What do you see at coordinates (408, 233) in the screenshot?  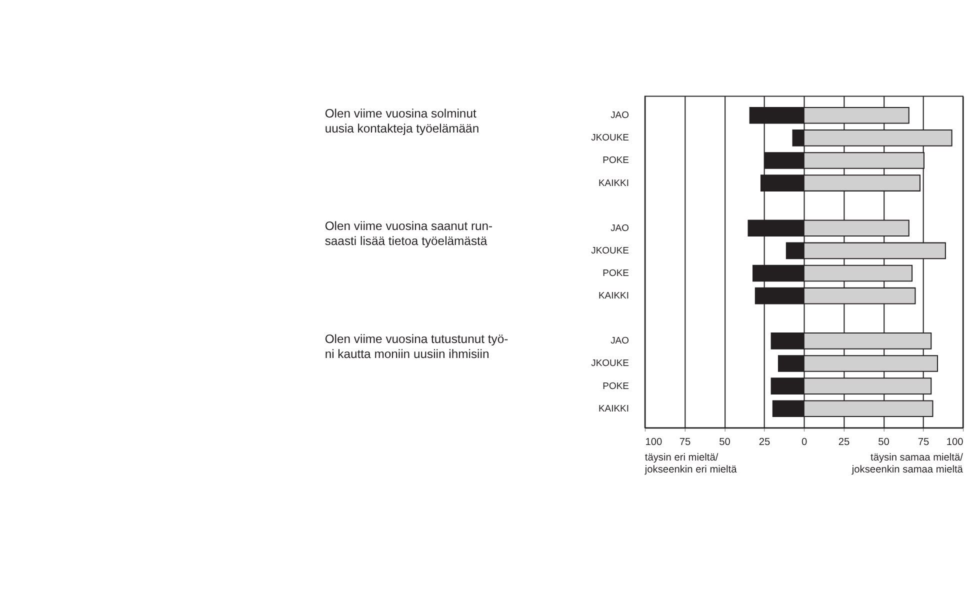 I see `text: Olen viime vuosina saanut run- saasti lisää tietoa työelämästä` at bounding box center [408, 233].